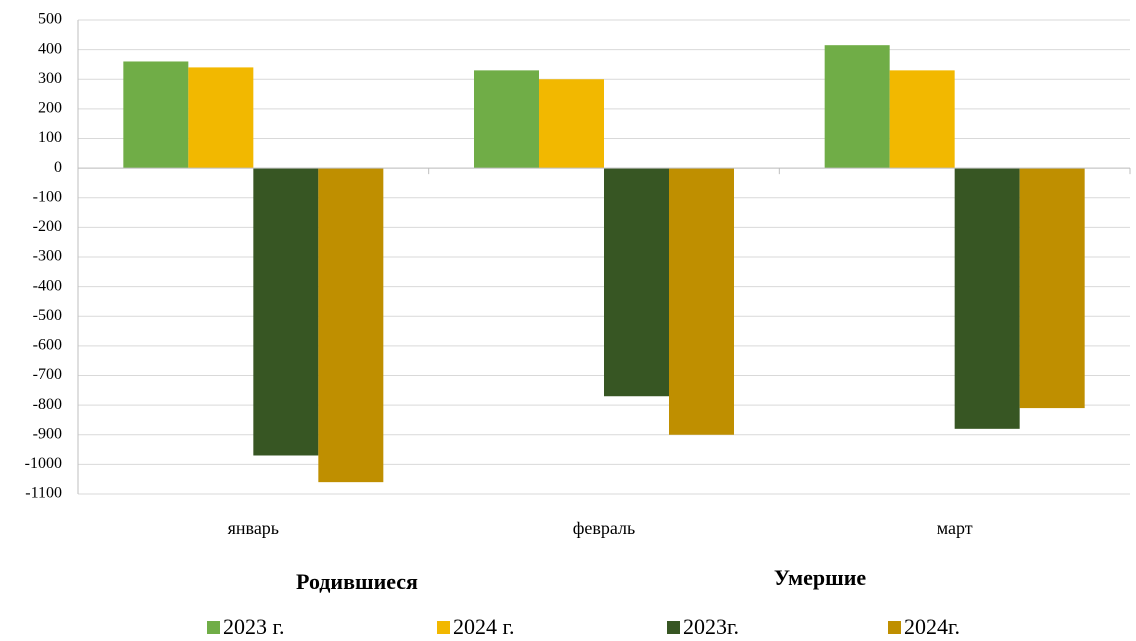 The height and width of the screenshot is (641, 1136). I want to click on y-tick-label: -700, so click(47, 374).